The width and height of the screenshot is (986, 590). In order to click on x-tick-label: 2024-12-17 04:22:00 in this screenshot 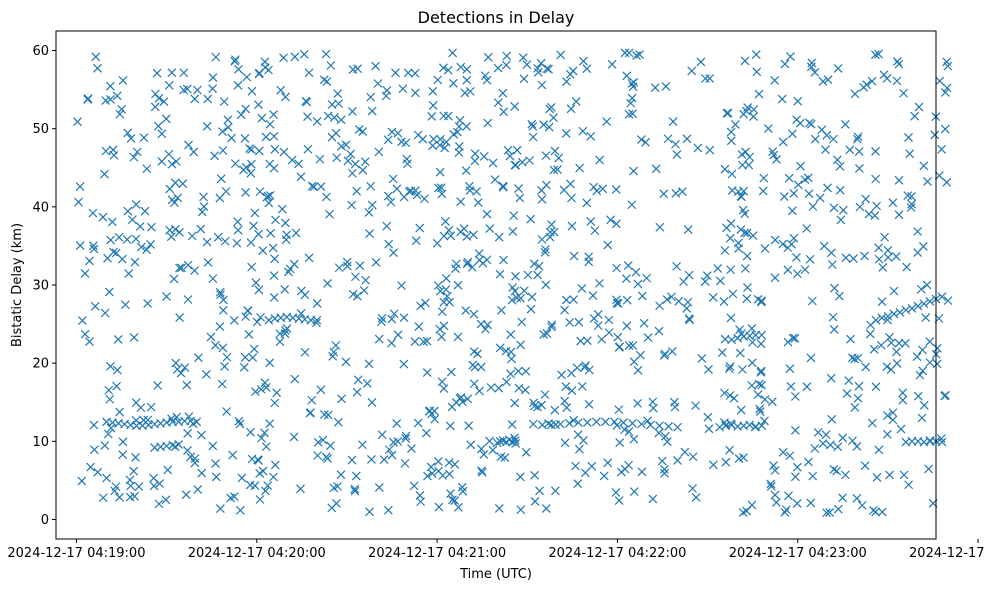, I will do `click(617, 553)`.